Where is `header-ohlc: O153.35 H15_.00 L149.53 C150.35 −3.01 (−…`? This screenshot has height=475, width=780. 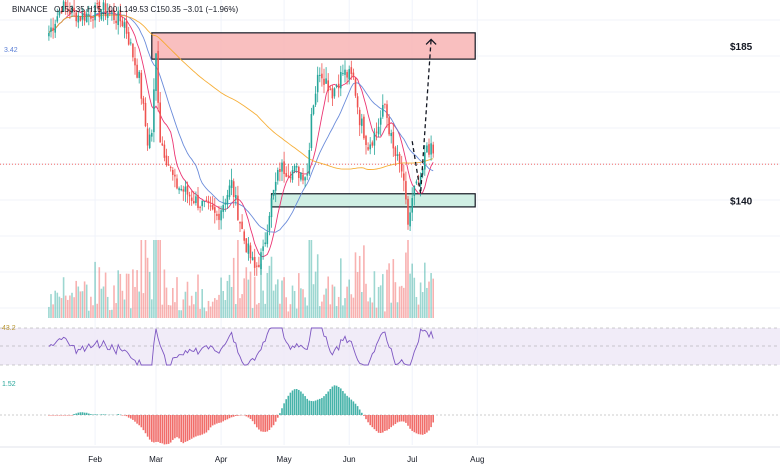
header-ohlc: O153.35 H15_.00 L149.53 C150.35 −3.01 (−… is located at coordinates (146, 9).